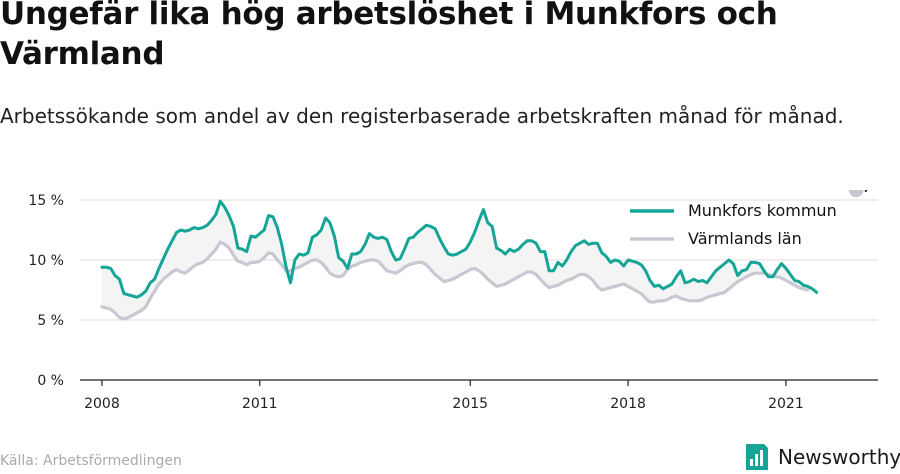 The image size is (900, 474). Describe the element at coordinates (839, 457) in the screenshot. I see `logo-text: Newsworthy` at that location.